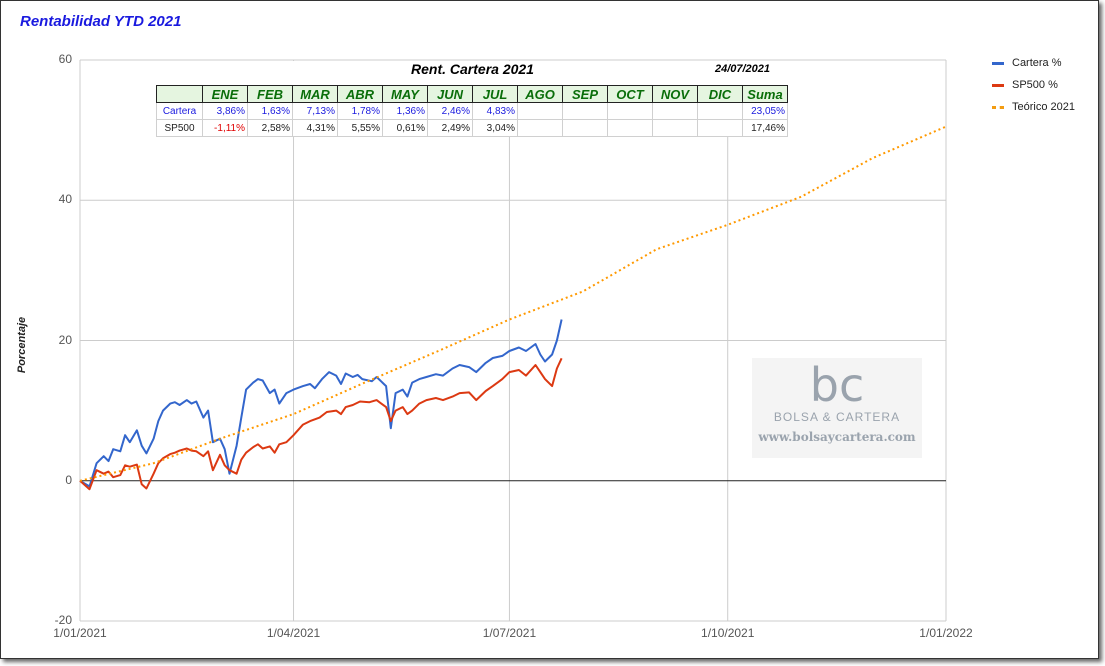 The width and height of the screenshot is (1105, 666). What do you see at coordinates (472, 69) in the screenshot?
I see `table-title: Rent. Cartera 2021` at bounding box center [472, 69].